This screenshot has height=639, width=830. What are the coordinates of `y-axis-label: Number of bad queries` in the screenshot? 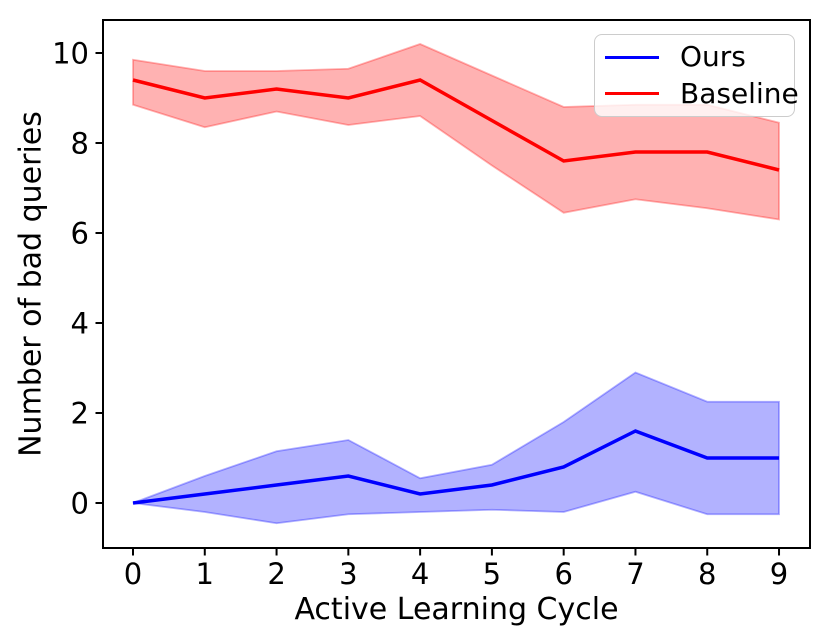 It's located at (31, 284).